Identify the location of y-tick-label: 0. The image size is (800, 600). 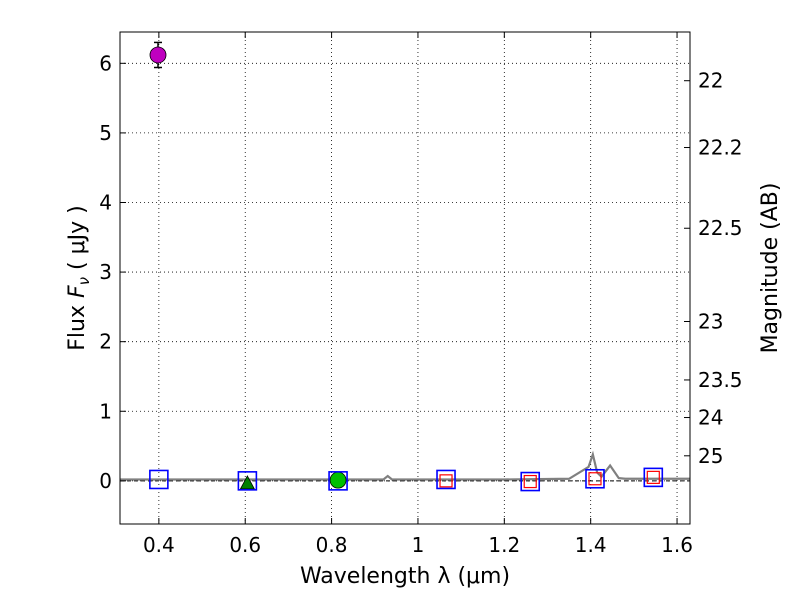
(105, 481).